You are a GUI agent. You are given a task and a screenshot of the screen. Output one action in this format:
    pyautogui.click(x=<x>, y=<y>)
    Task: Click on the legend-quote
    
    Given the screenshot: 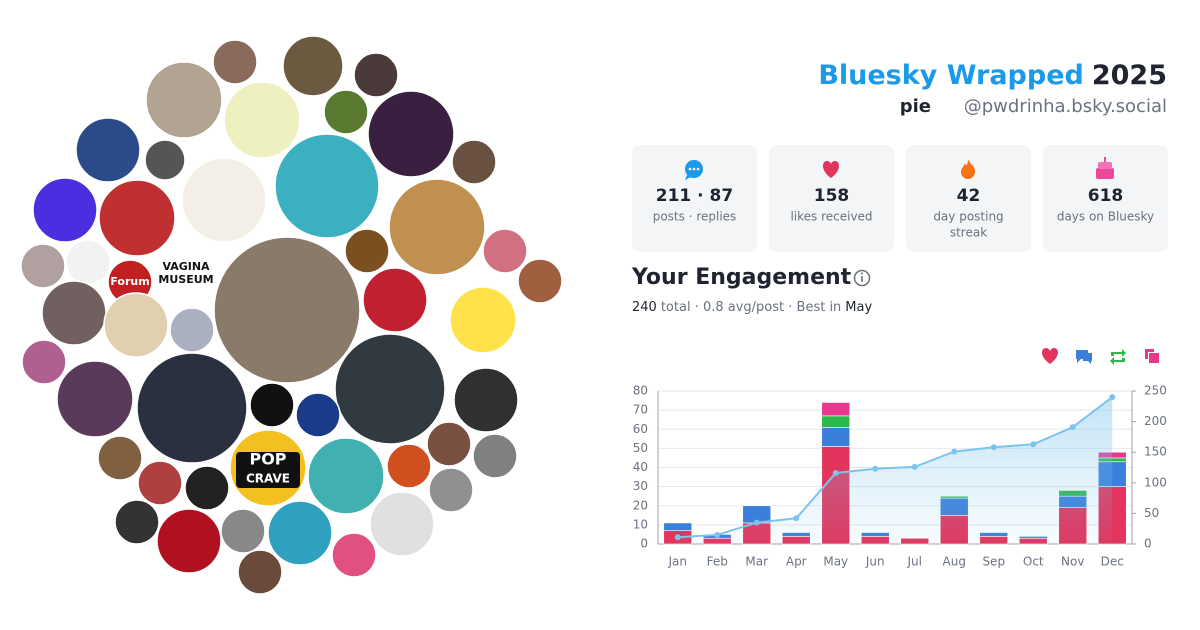 What is the action you would take?
    pyautogui.click(x=1152, y=356)
    